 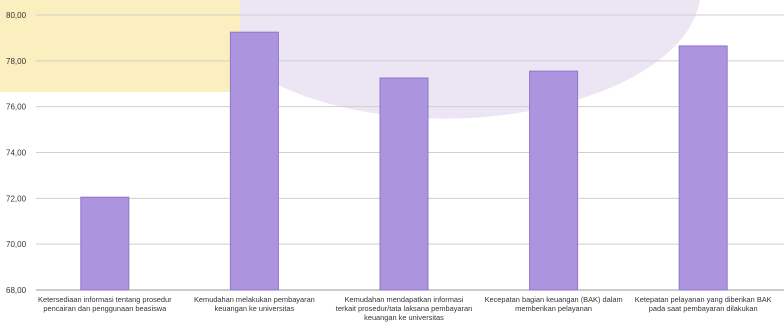 What do you see at coordinates (120, 46) in the screenshot?
I see `background-yellow-block` at bounding box center [120, 46].